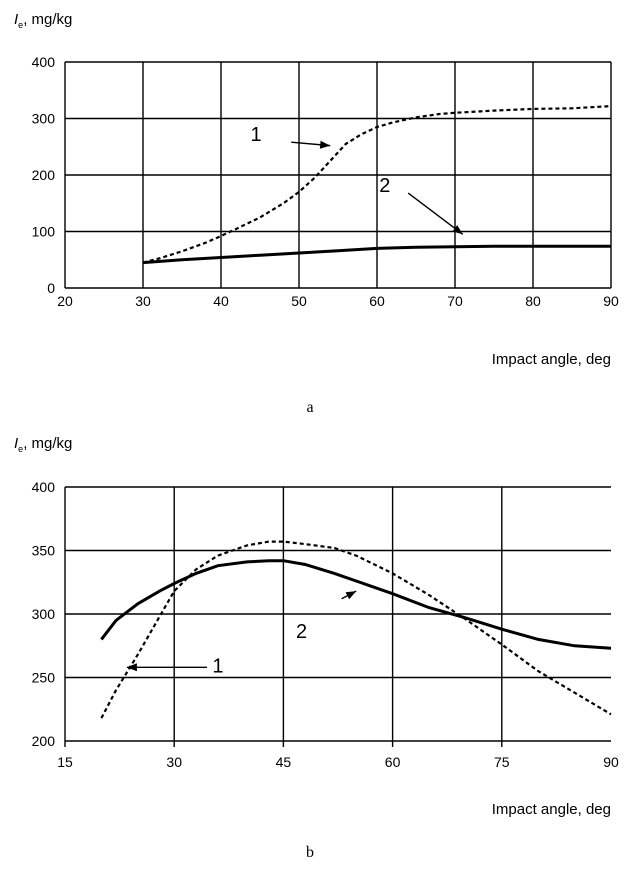 The height and width of the screenshot is (887, 629). I want to click on chart-a-label-1: 1, so click(256, 135).